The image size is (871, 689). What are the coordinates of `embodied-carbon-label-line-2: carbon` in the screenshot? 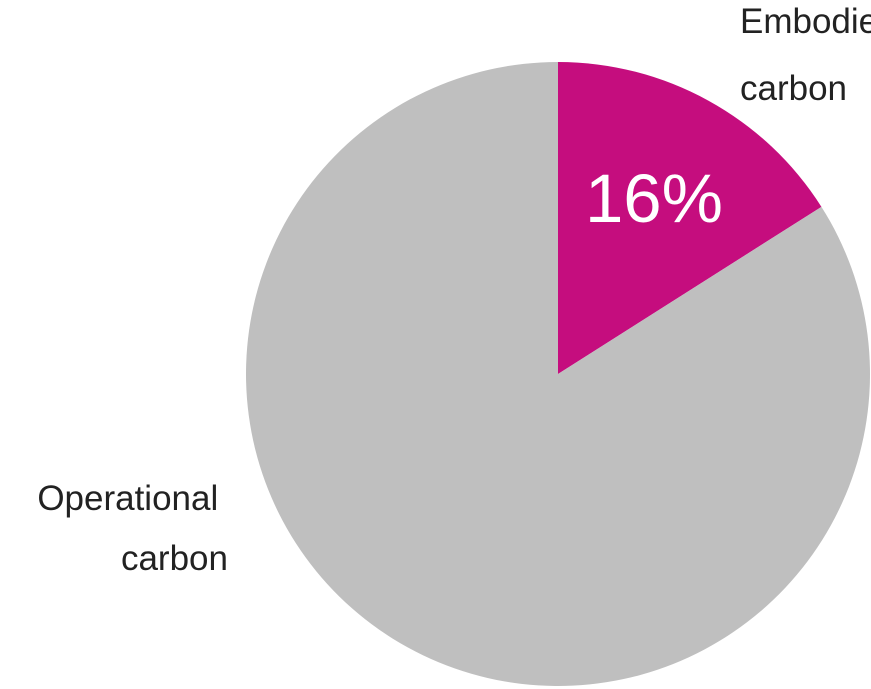 It's located at (793, 88).